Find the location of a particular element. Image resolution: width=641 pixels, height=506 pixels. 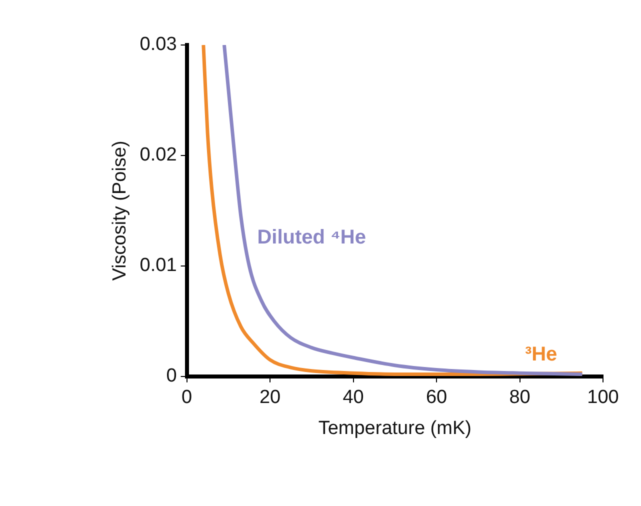

x-axis-title: Temperature (mK) is located at coordinates (395, 428).